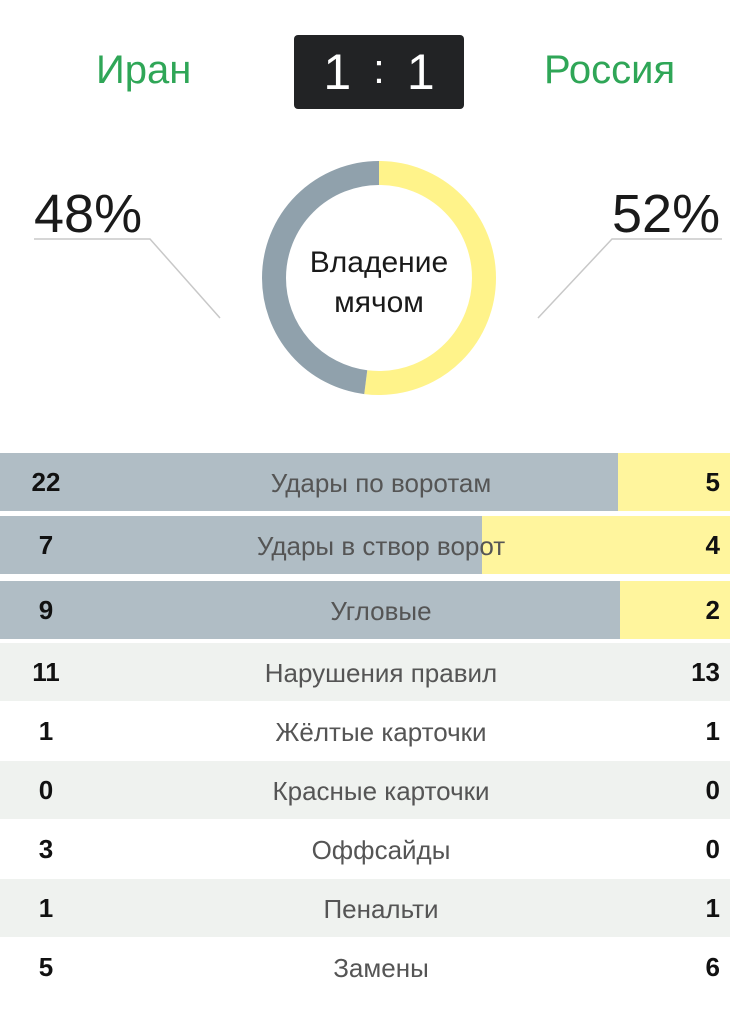 The width and height of the screenshot is (730, 1011). I want to click on stat-row: 0 Красные карточки 0, so click(365, 790).